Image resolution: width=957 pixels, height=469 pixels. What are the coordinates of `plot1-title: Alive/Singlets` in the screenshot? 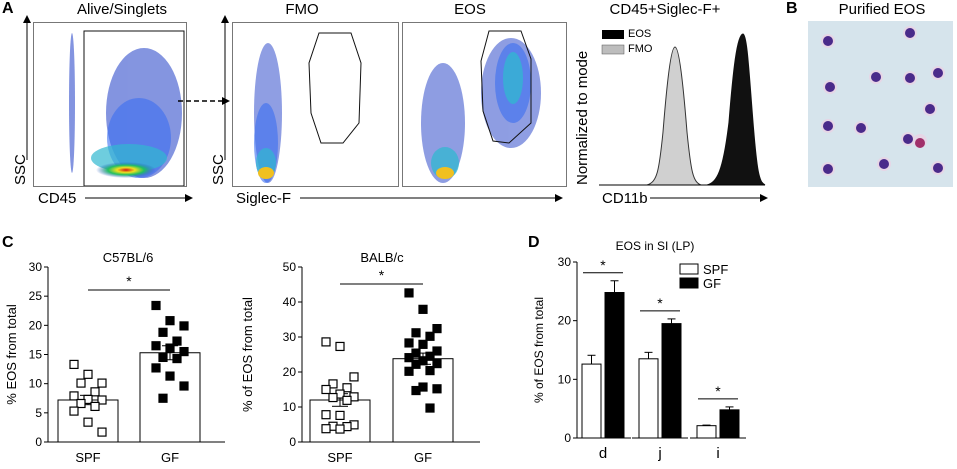 It's located at (122, 9).